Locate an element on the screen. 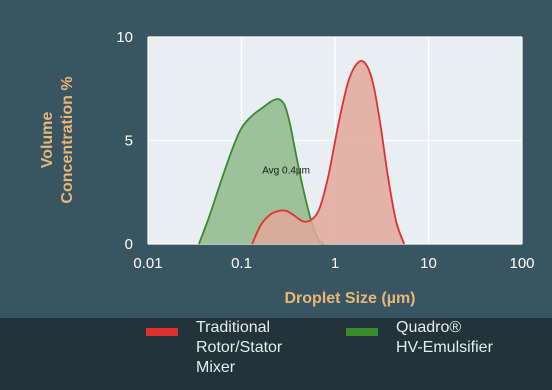 The image size is (552, 390). series-line-quadro is located at coordinates (261, 171).